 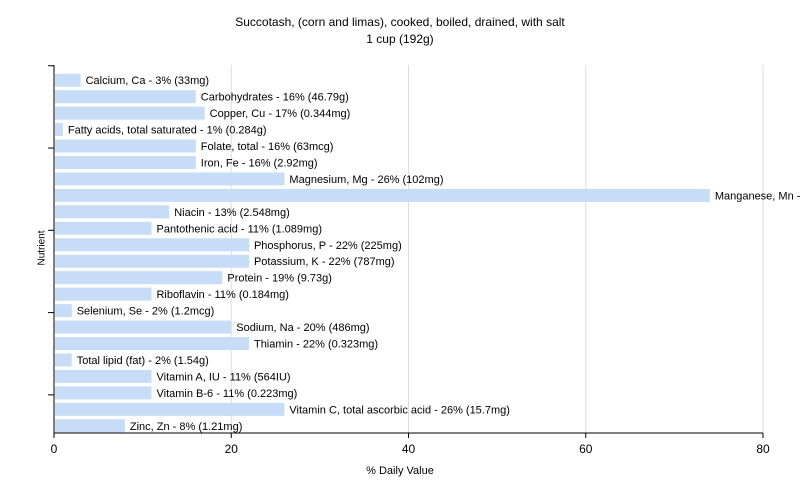 What do you see at coordinates (275, 98) in the screenshot?
I see `bar-label: Carbohydrates - 16% (46.79g)` at bounding box center [275, 98].